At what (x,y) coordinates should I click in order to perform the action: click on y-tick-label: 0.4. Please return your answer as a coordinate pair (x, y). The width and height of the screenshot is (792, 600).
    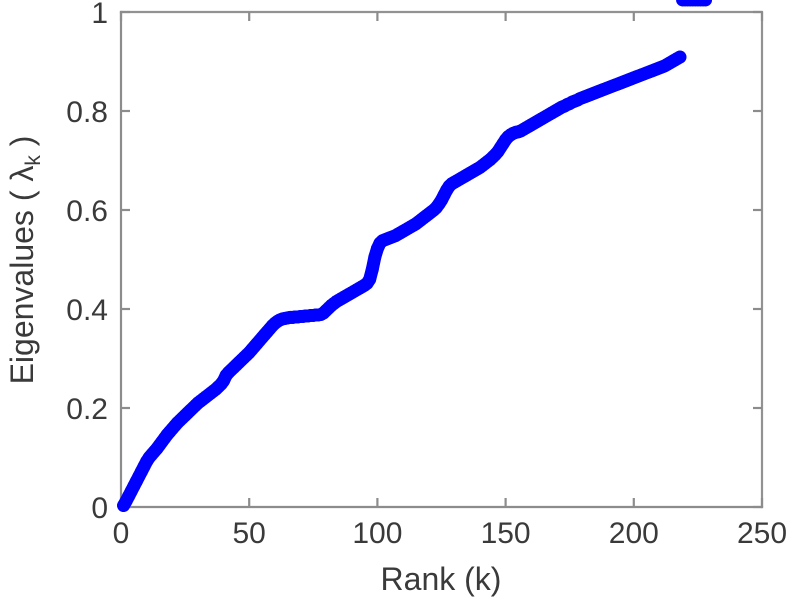
    Looking at the image, I should click on (87, 310).